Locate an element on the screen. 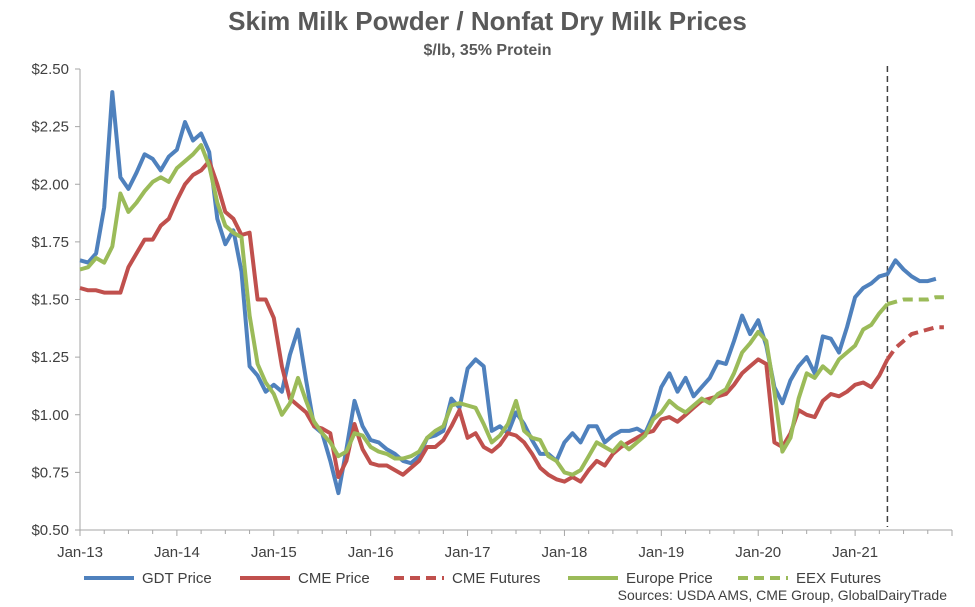  x-tick-label: Jan-13 is located at coordinates (80, 552).